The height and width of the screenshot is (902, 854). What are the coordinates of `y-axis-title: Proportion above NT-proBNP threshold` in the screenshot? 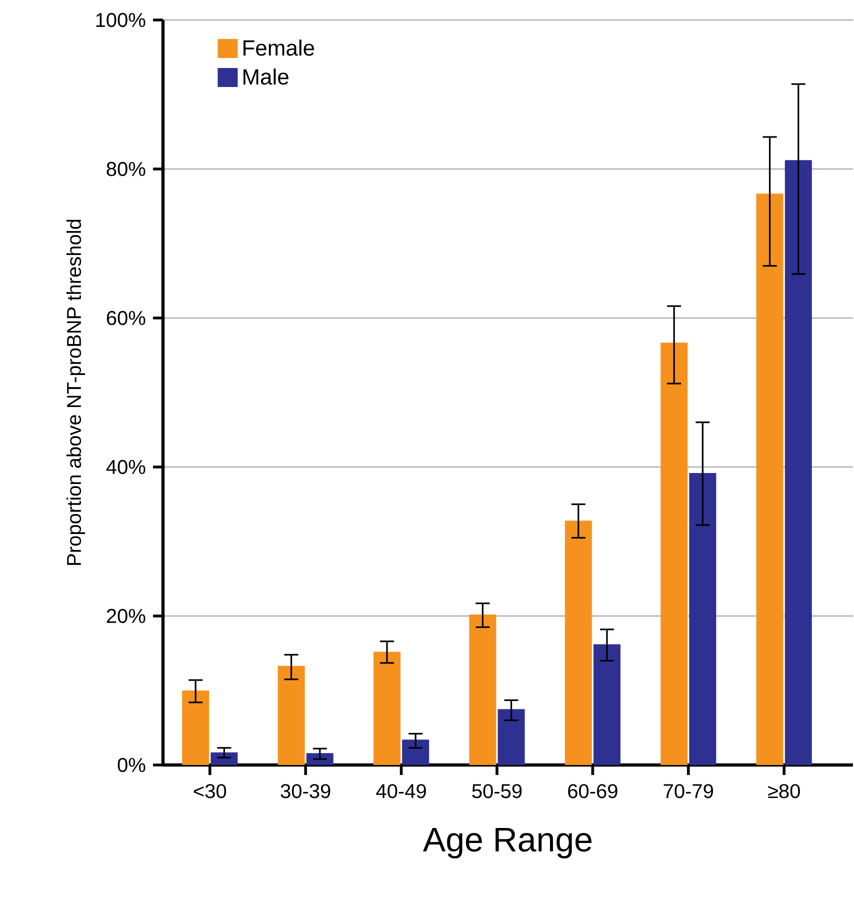 It's located at (76, 392).